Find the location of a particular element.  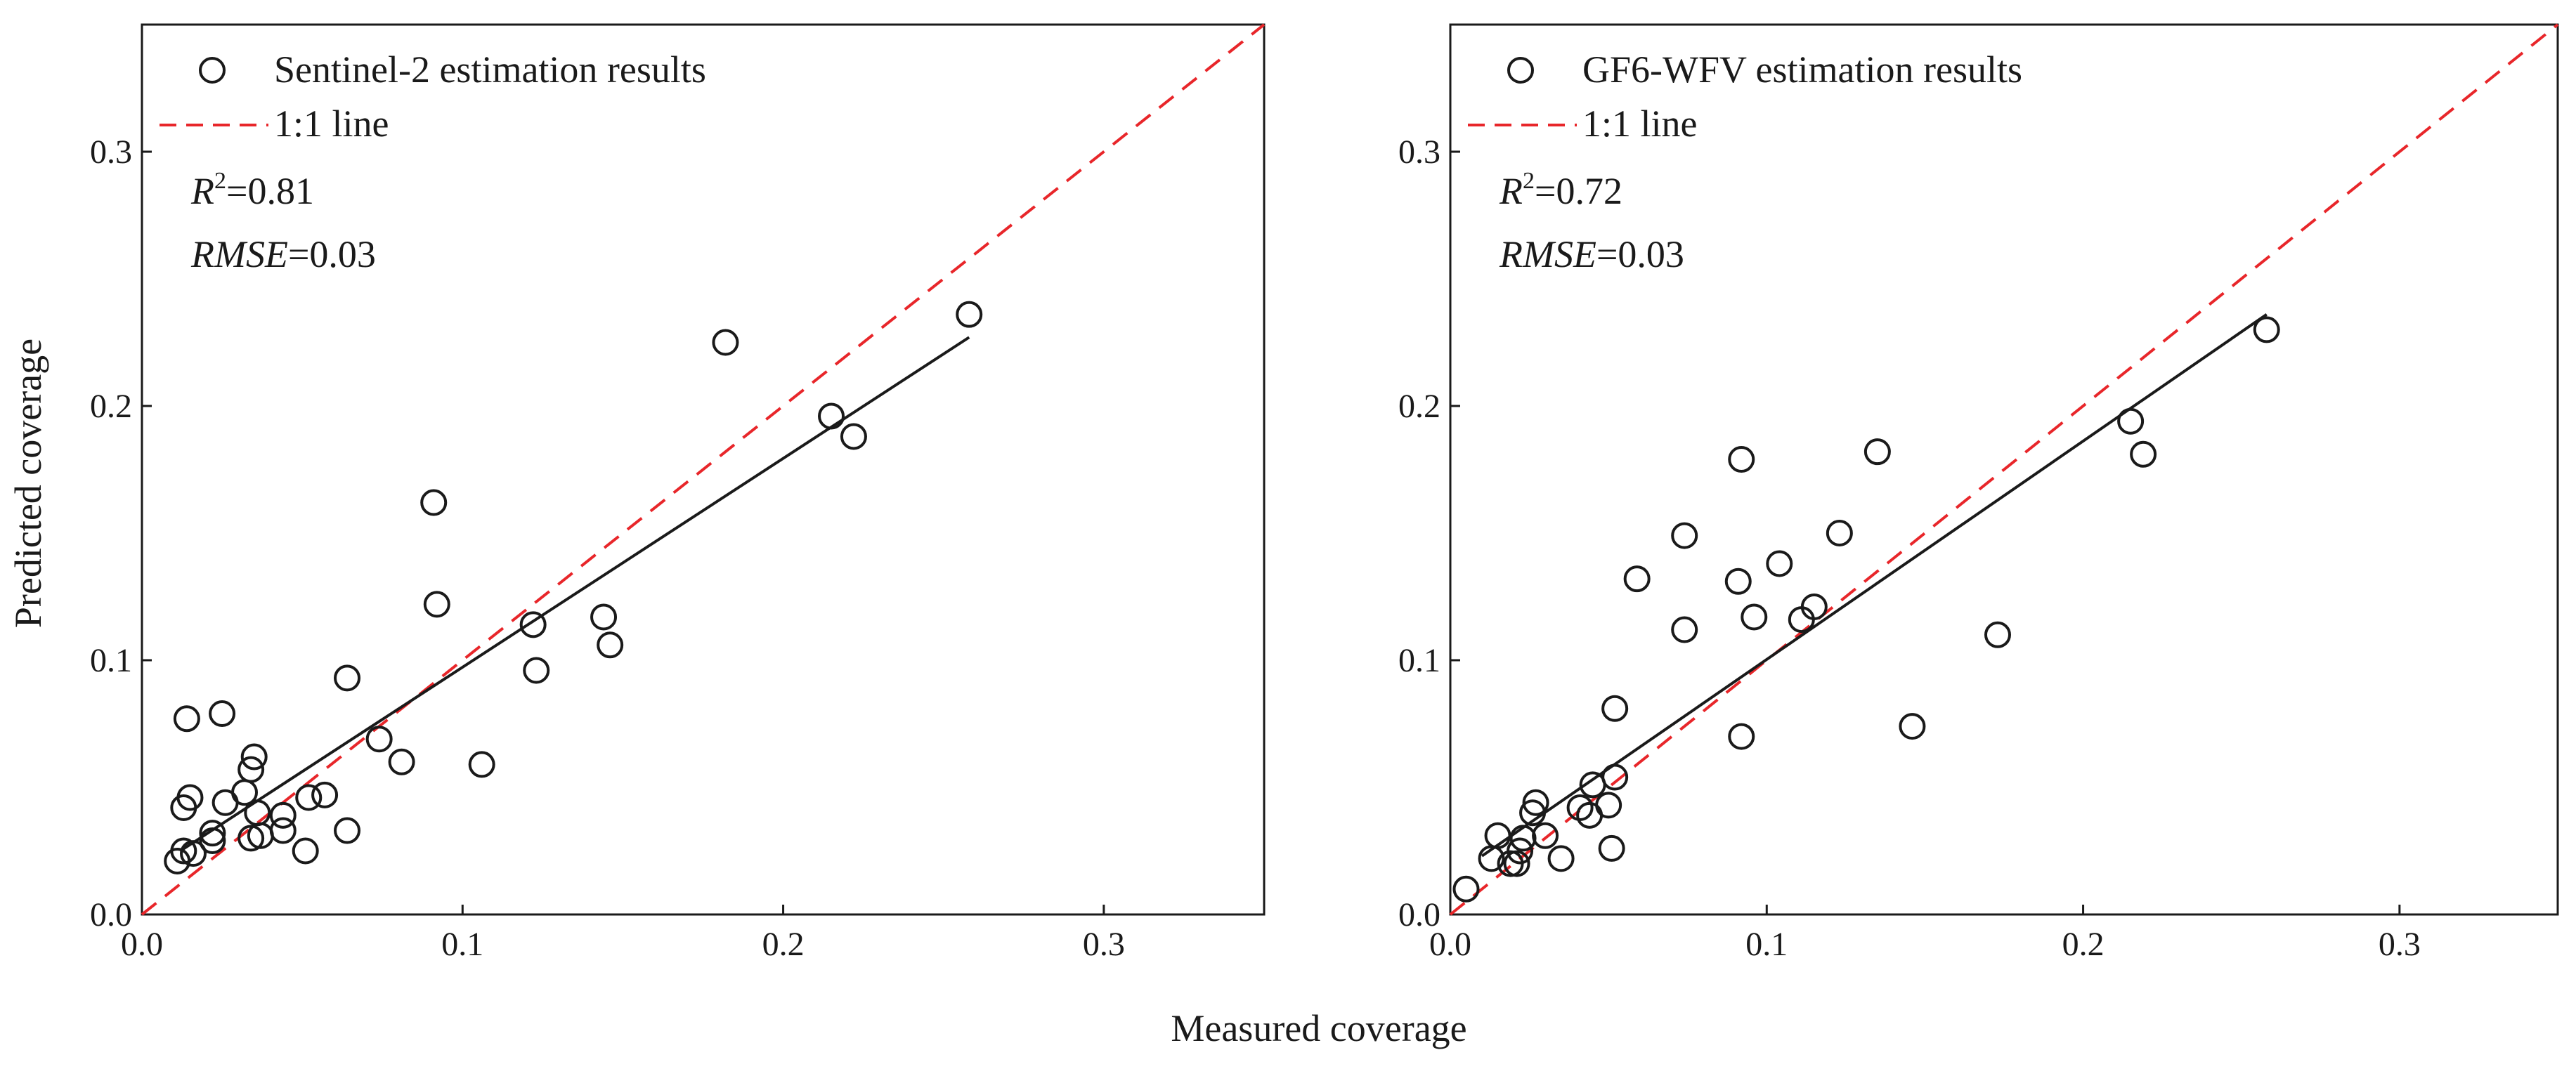

fit-line is located at coordinates (574, 594).